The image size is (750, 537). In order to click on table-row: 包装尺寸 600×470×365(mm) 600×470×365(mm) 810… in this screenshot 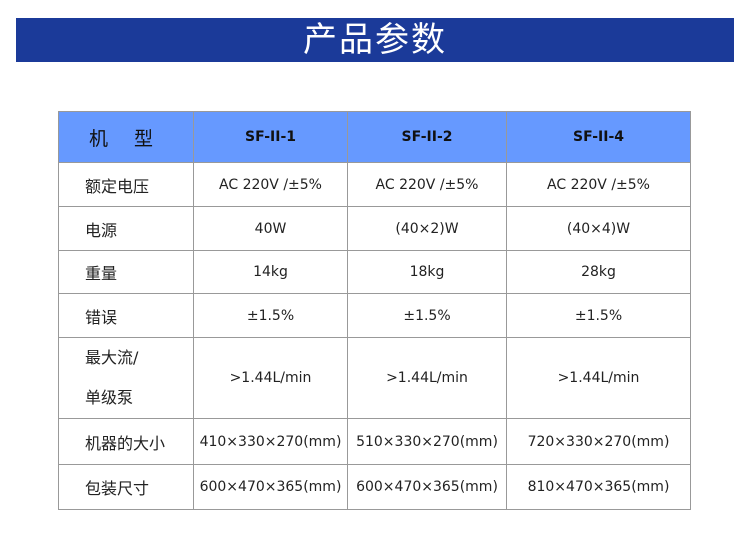, I will do `click(374, 487)`.